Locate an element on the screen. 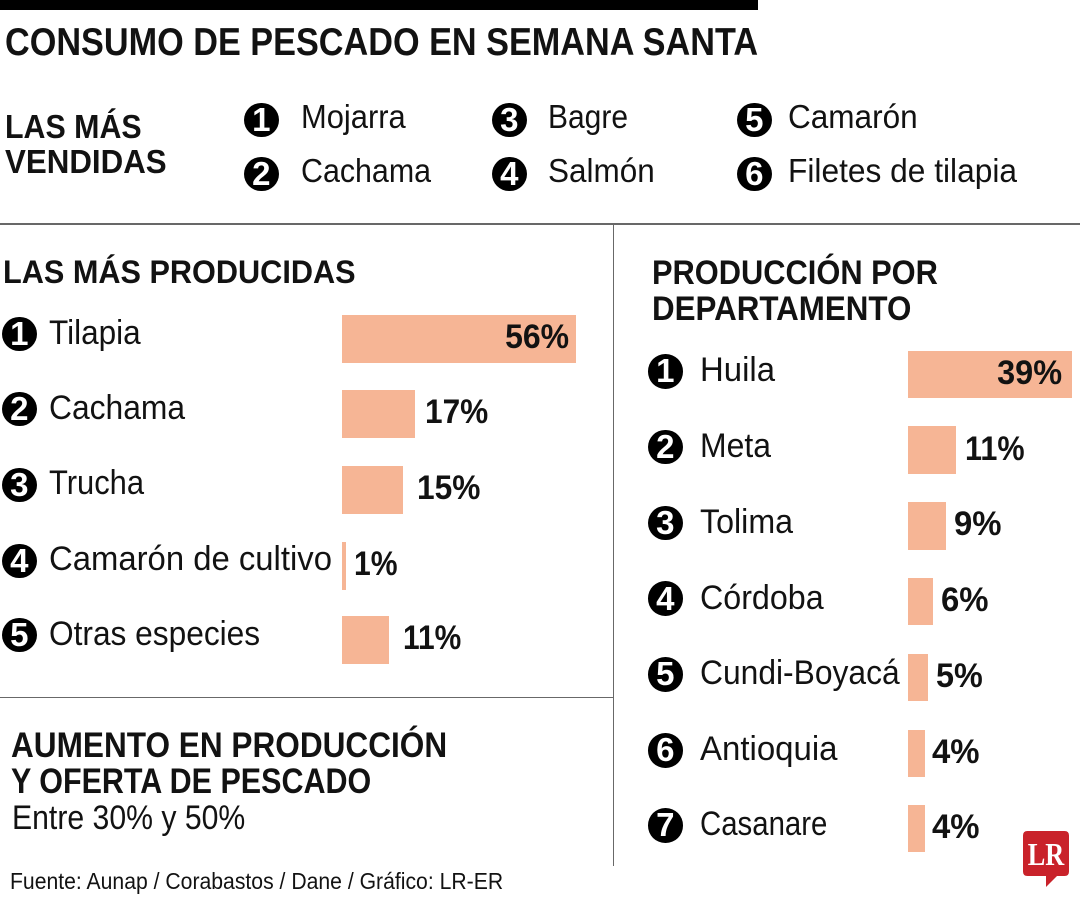 The width and height of the screenshot is (1080, 900). svg-text: LR is located at coordinates (1046, 854).